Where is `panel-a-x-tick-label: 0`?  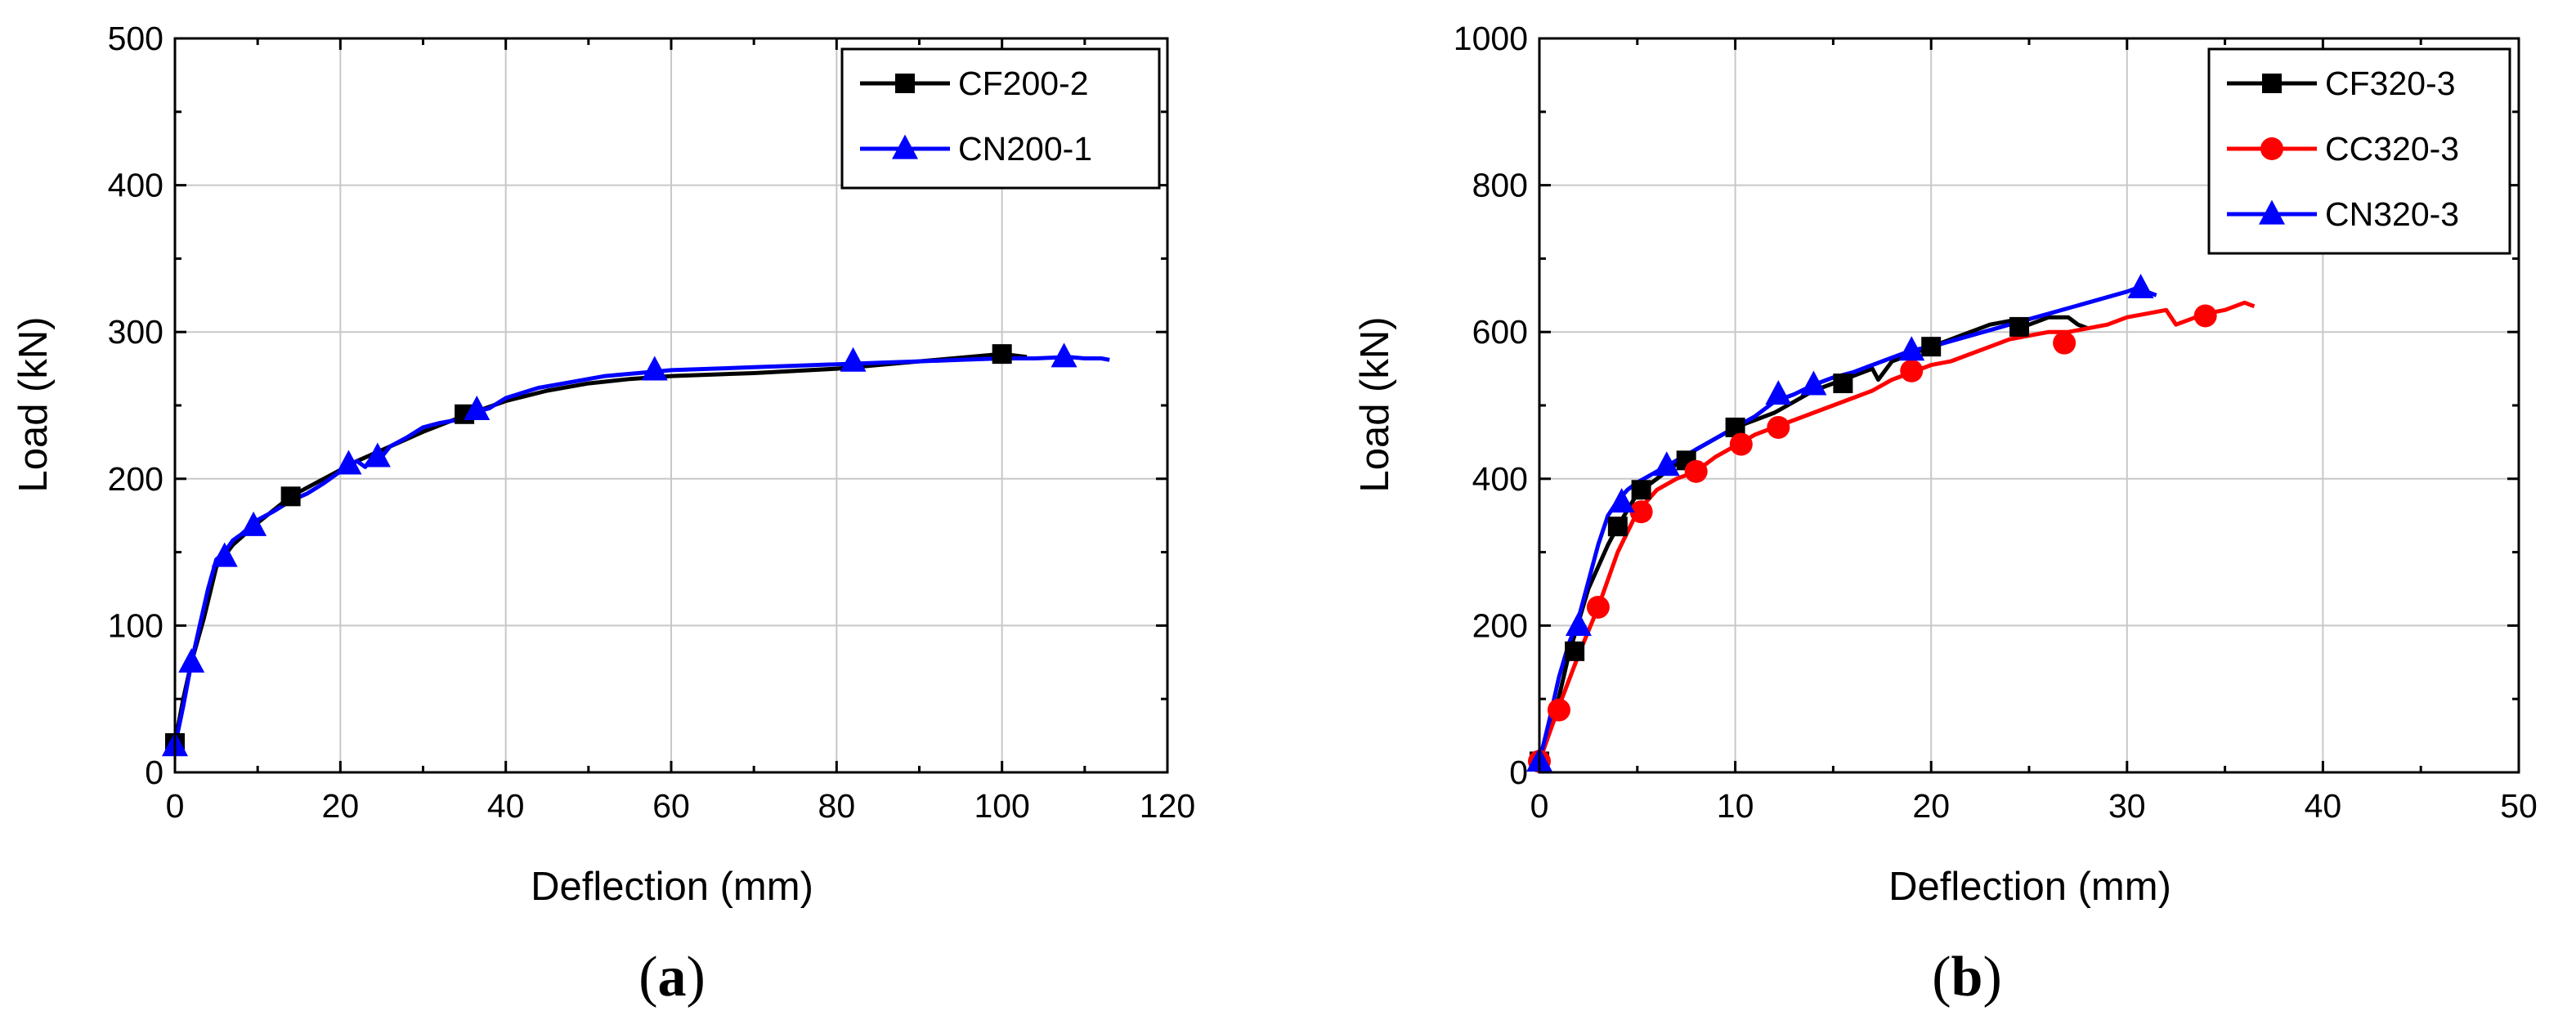 panel-a-x-tick-label: 0 is located at coordinates (176, 806).